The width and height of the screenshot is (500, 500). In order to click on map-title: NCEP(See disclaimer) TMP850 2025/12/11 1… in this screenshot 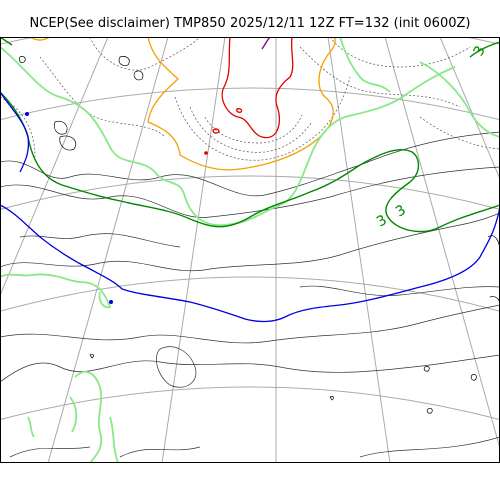, I will do `click(250, 23)`.